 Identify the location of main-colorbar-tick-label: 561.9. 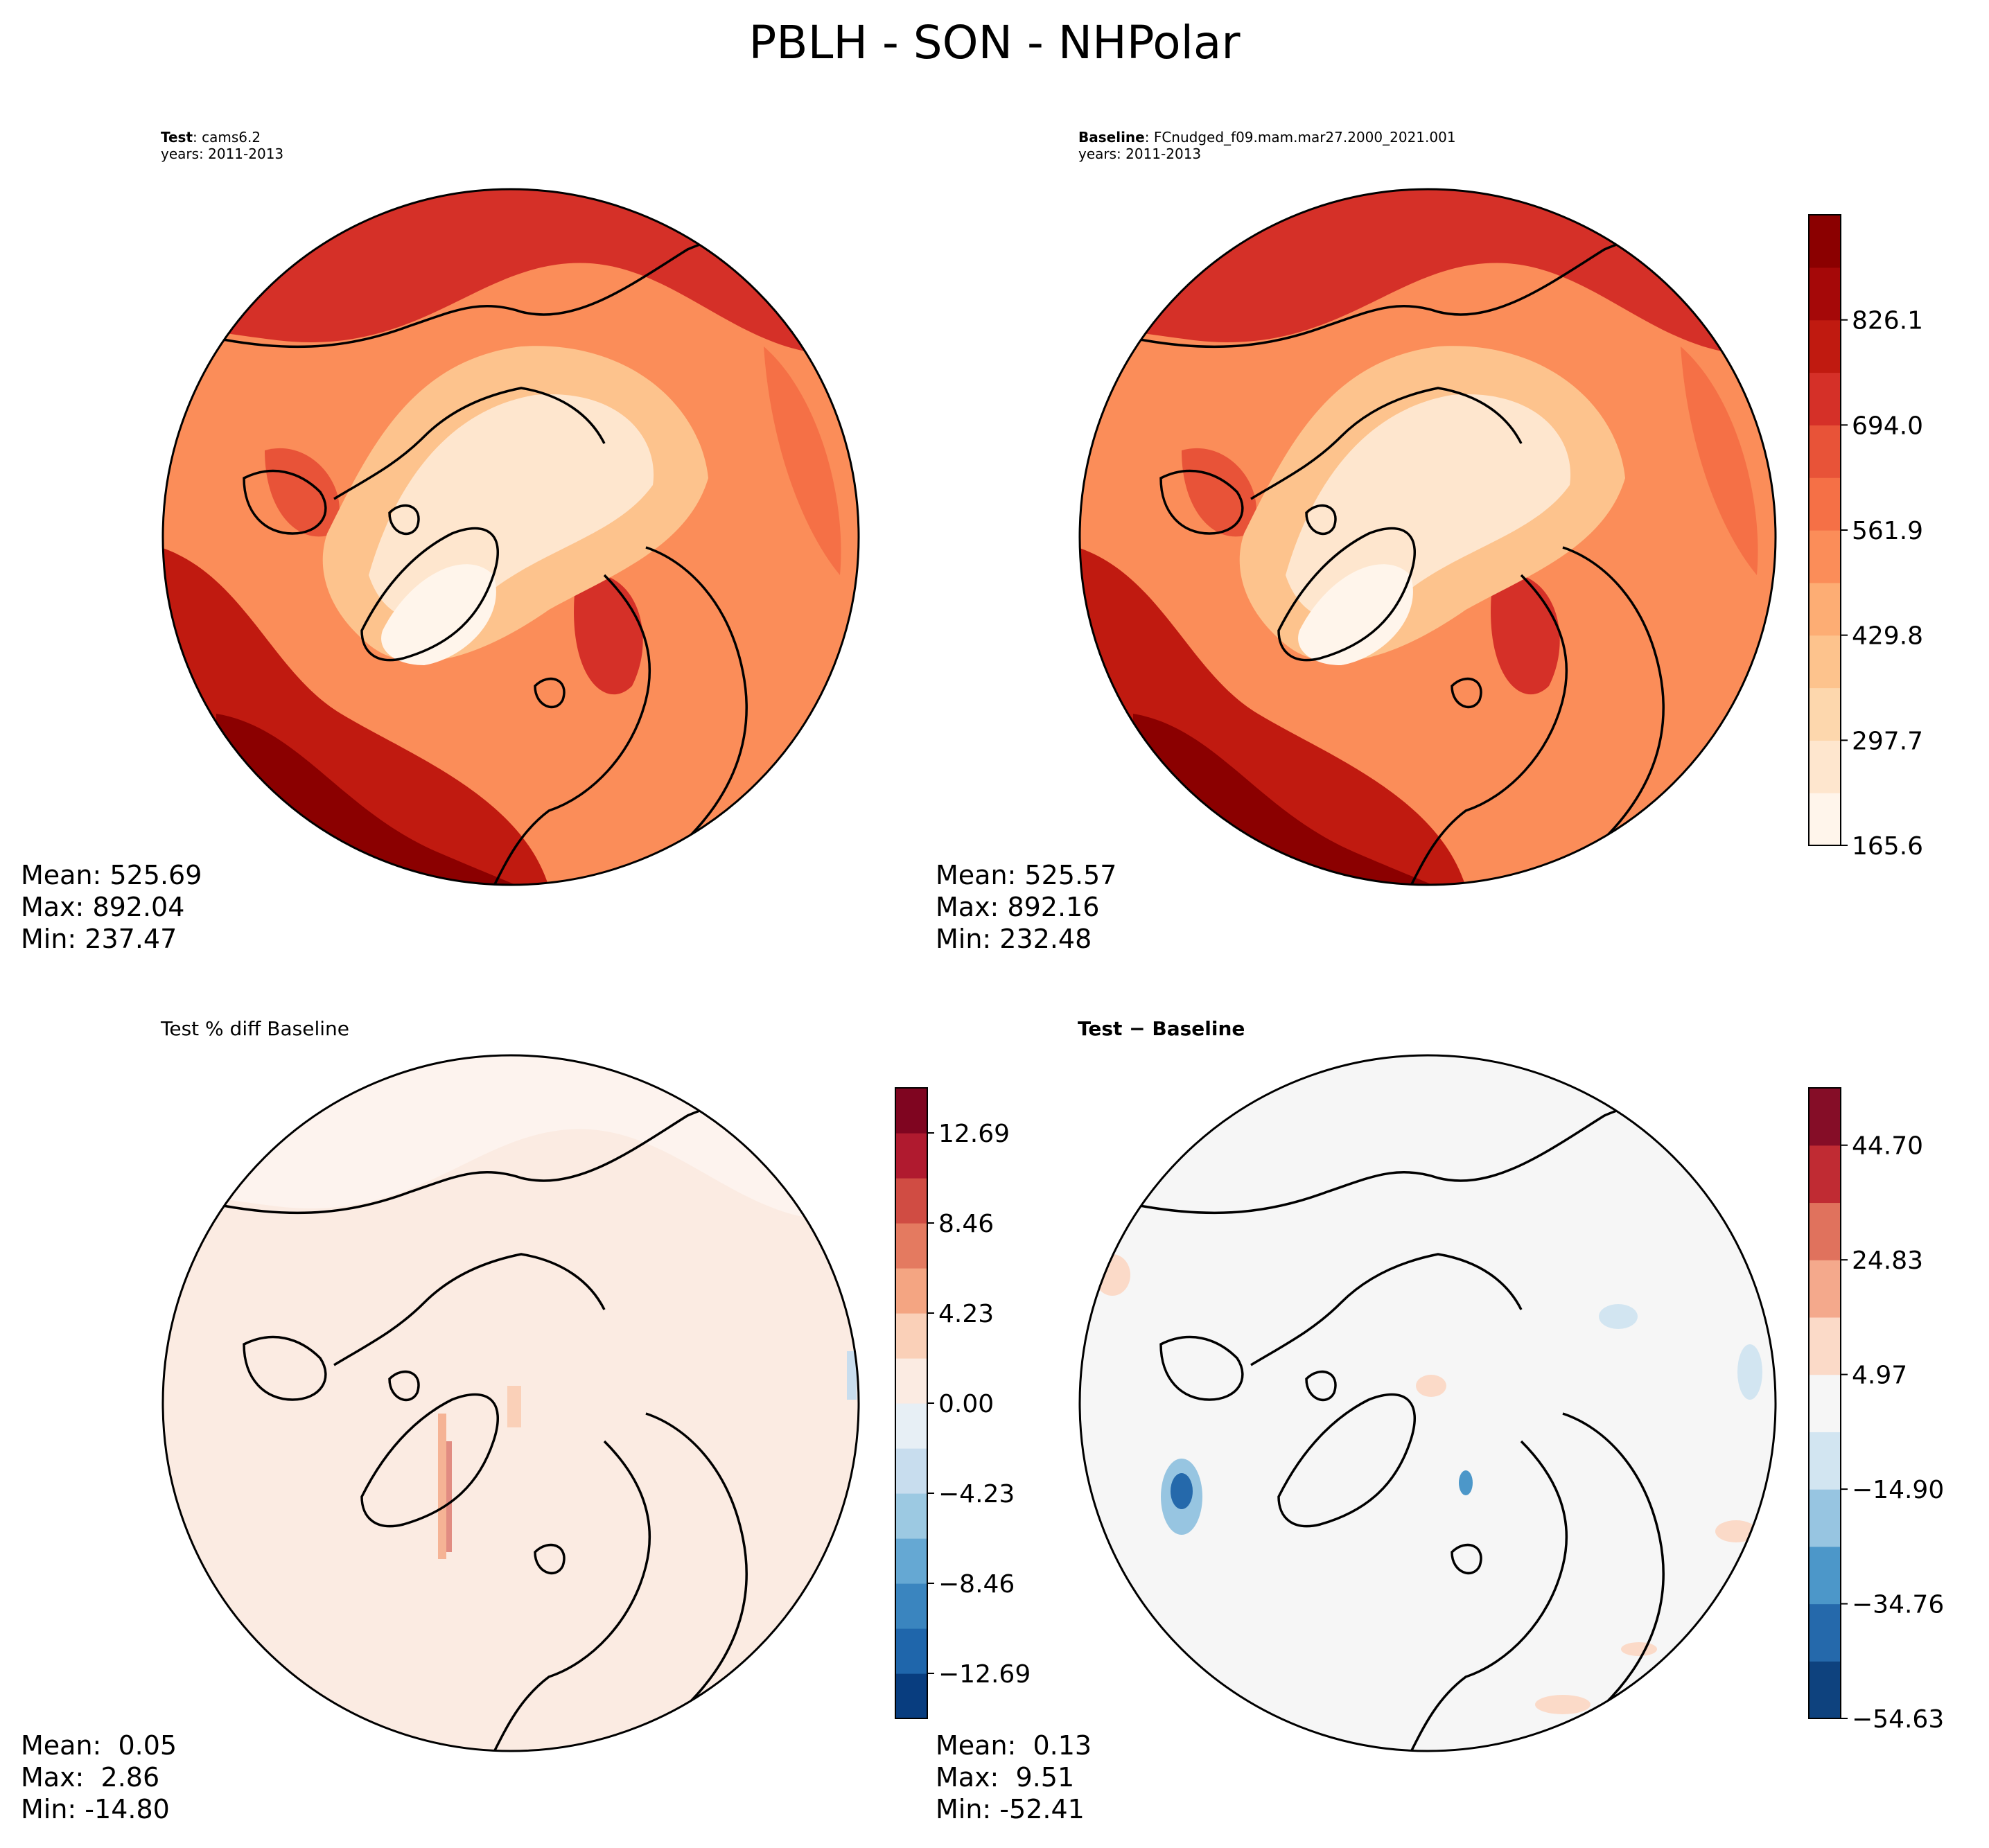
(1887, 531).